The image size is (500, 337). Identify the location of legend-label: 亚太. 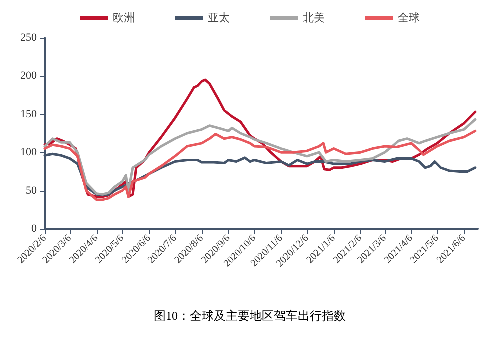
(219, 18).